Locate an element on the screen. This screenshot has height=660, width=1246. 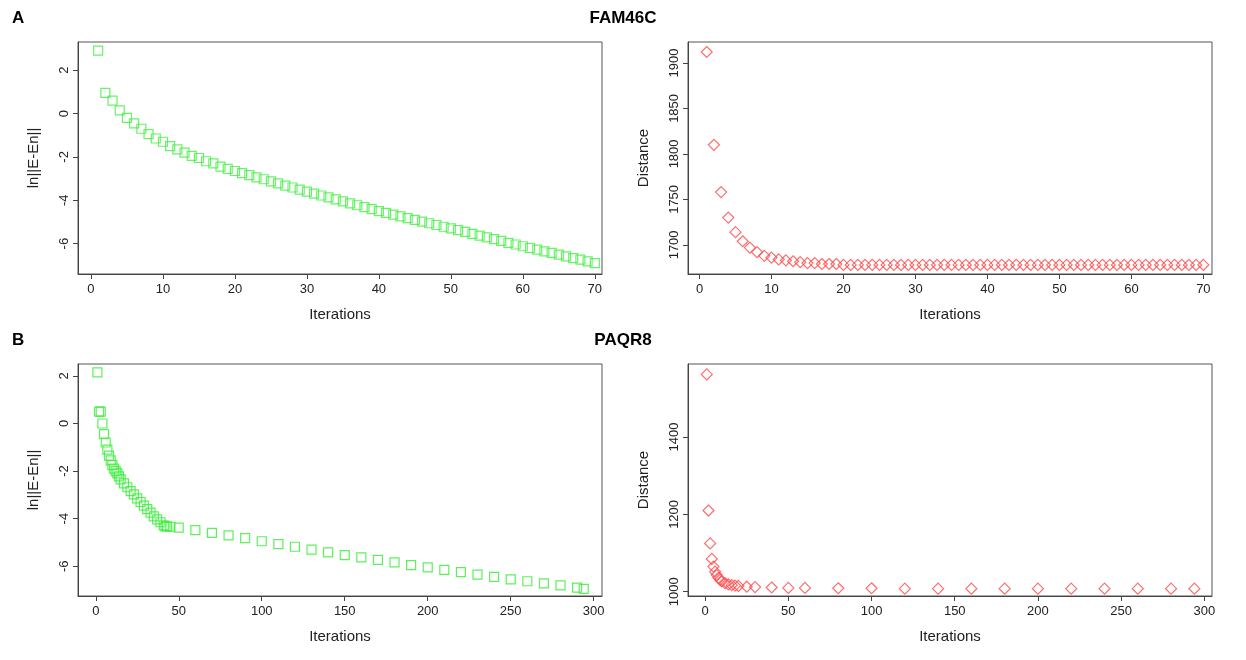
y-tick-label: 1750 is located at coordinates (673, 199).